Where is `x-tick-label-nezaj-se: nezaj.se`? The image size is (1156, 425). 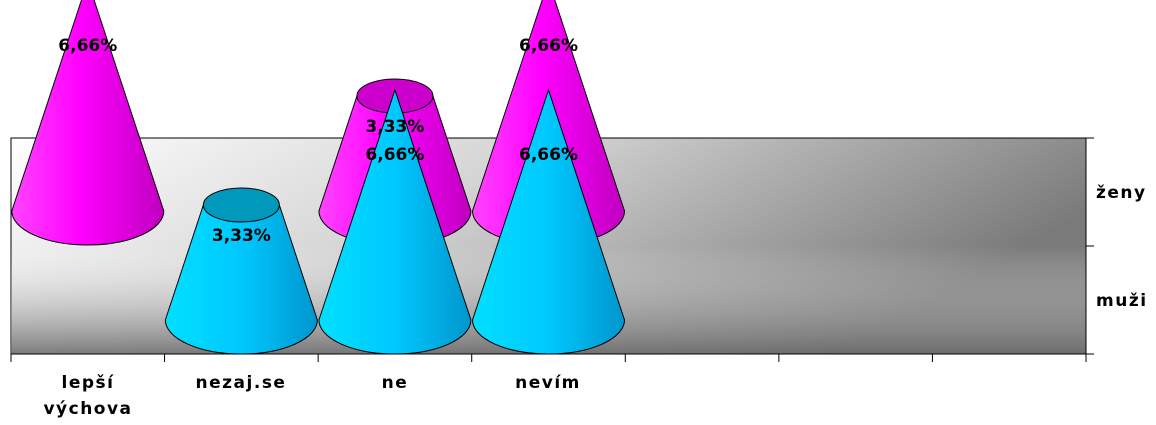
x-tick-label-nezaj-se: nezaj.se is located at coordinates (241, 383).